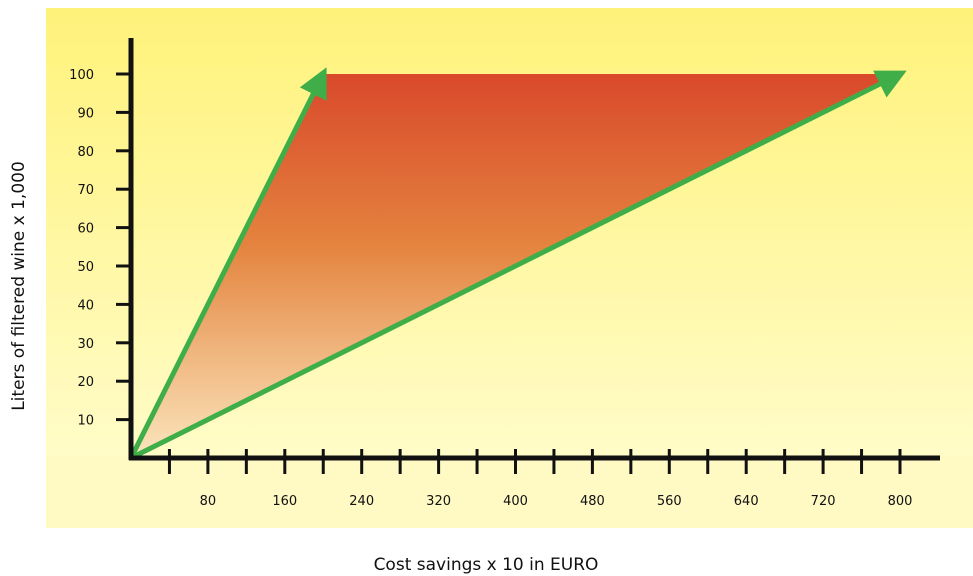  I want to click on x-tick-label-560: 560, so click(669, 501).